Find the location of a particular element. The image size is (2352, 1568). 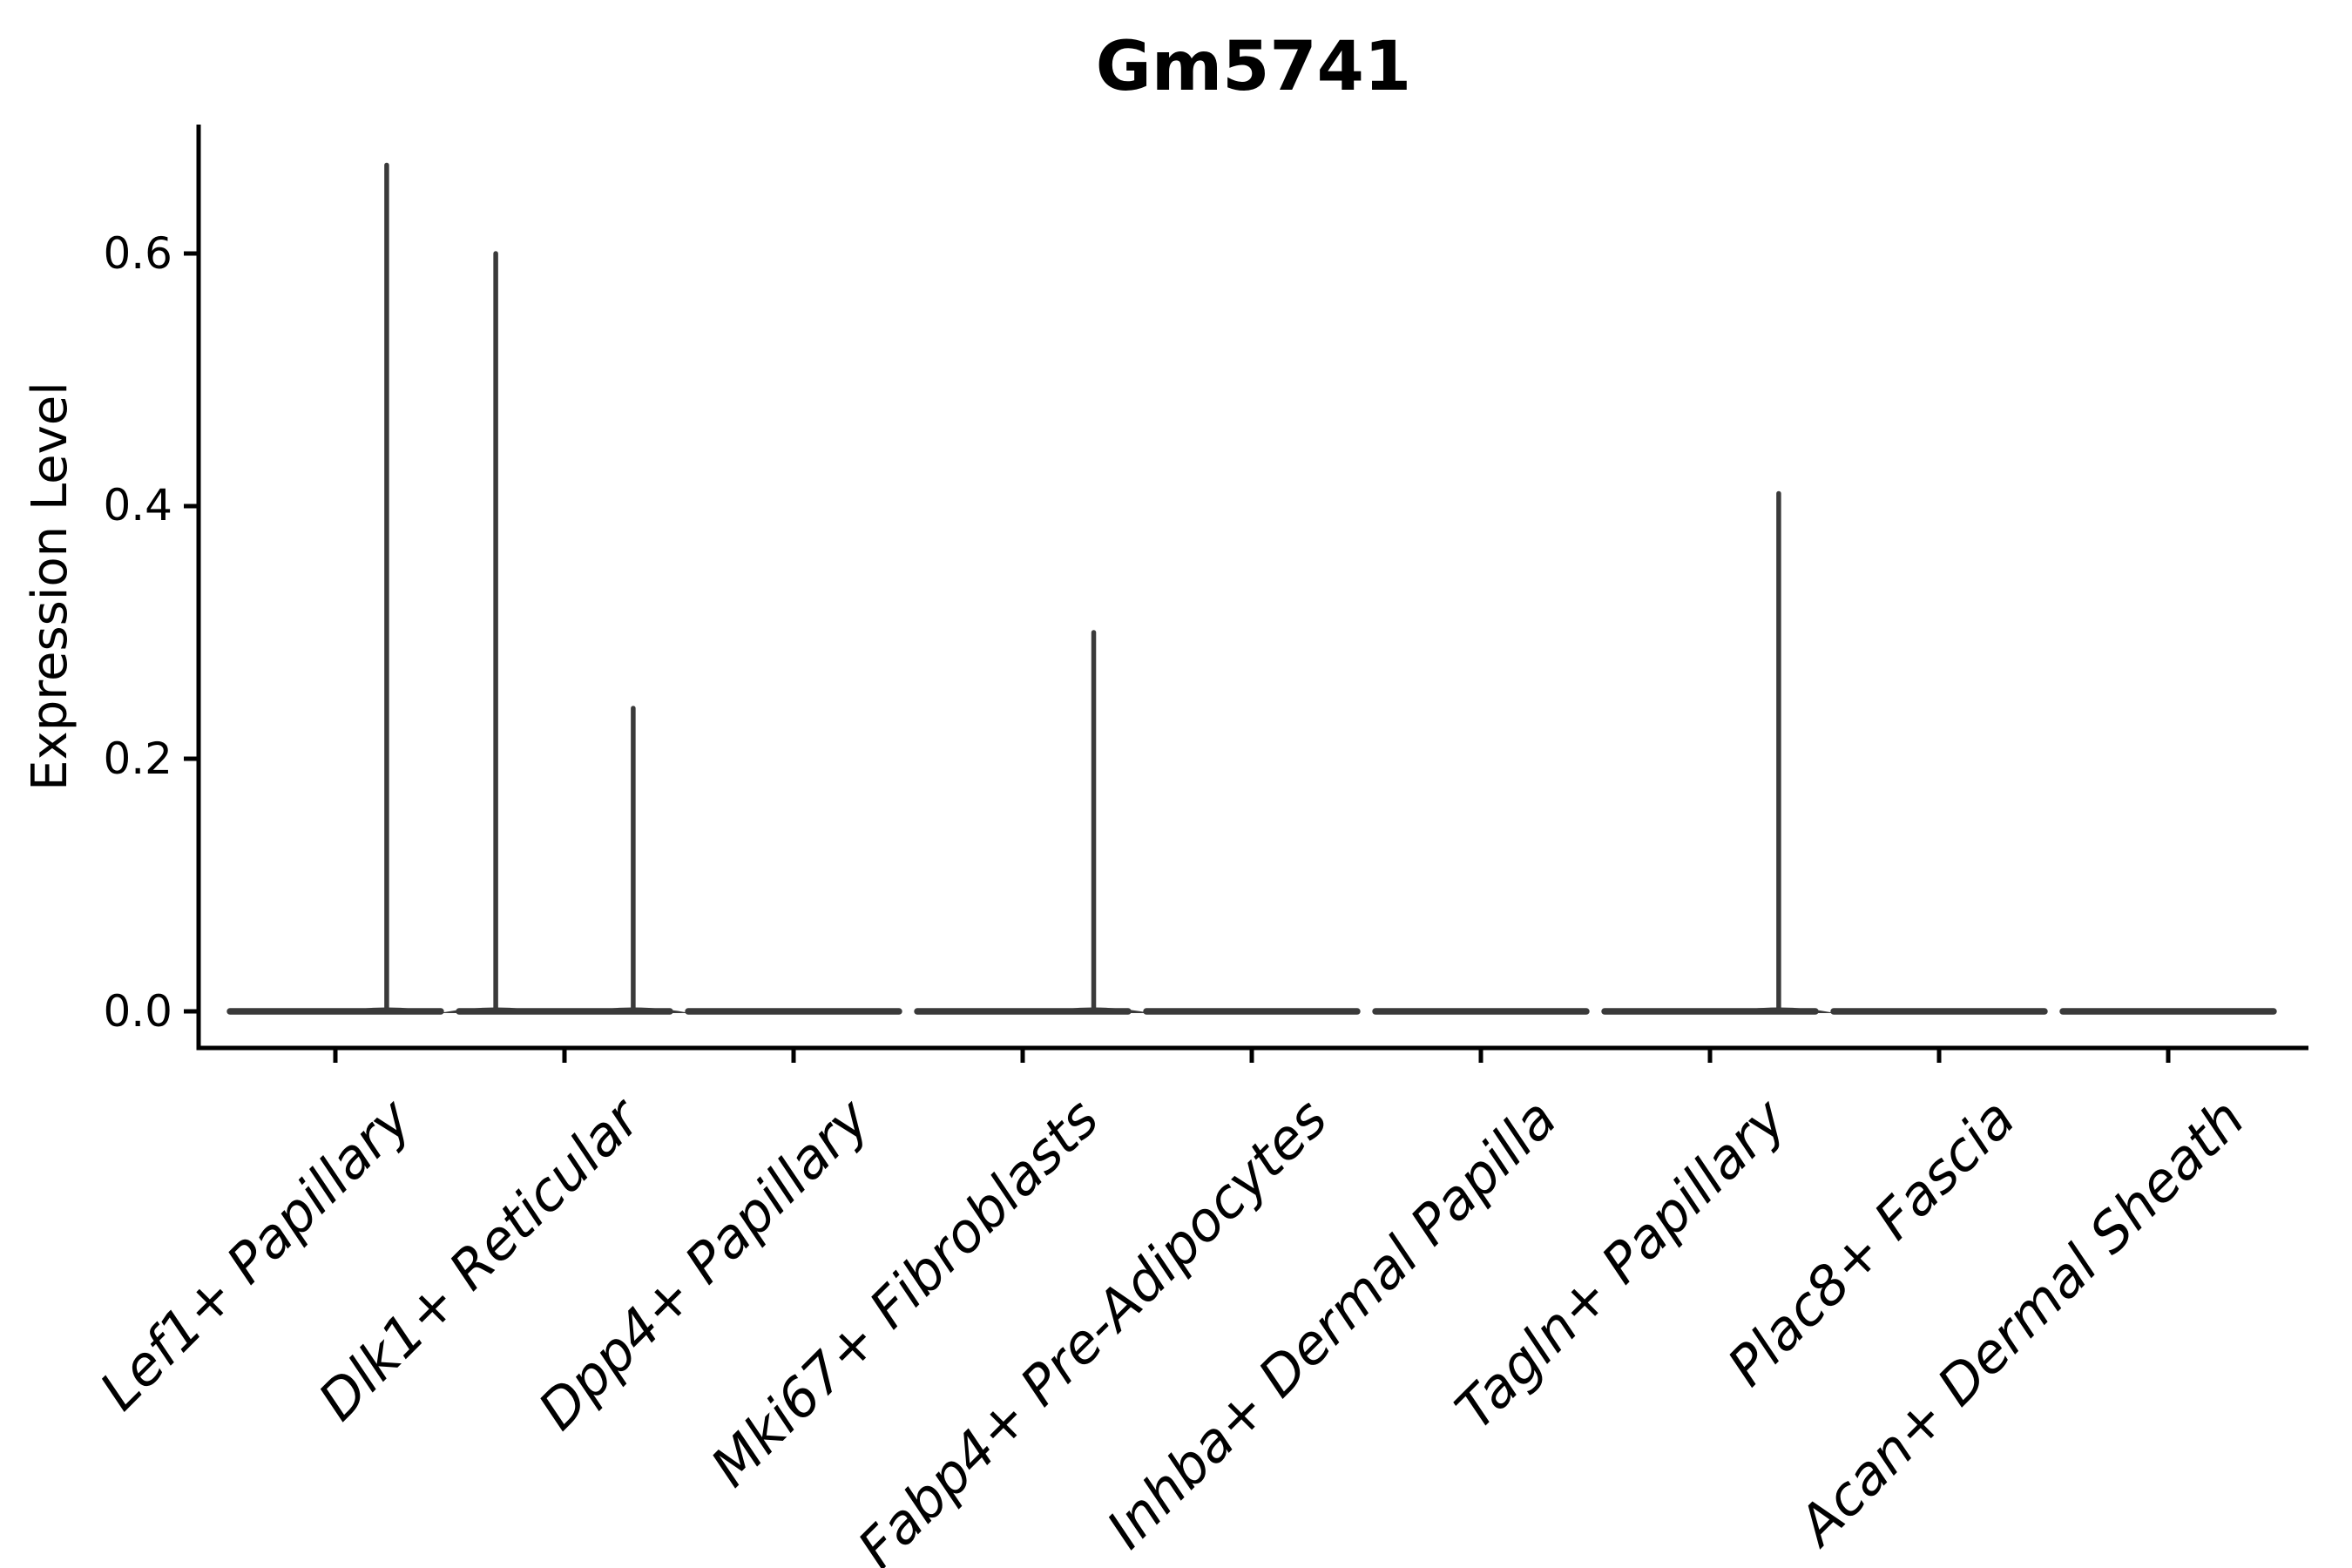

y-tick-label-0.4: 0.4 is located at coordinates (137, 505).